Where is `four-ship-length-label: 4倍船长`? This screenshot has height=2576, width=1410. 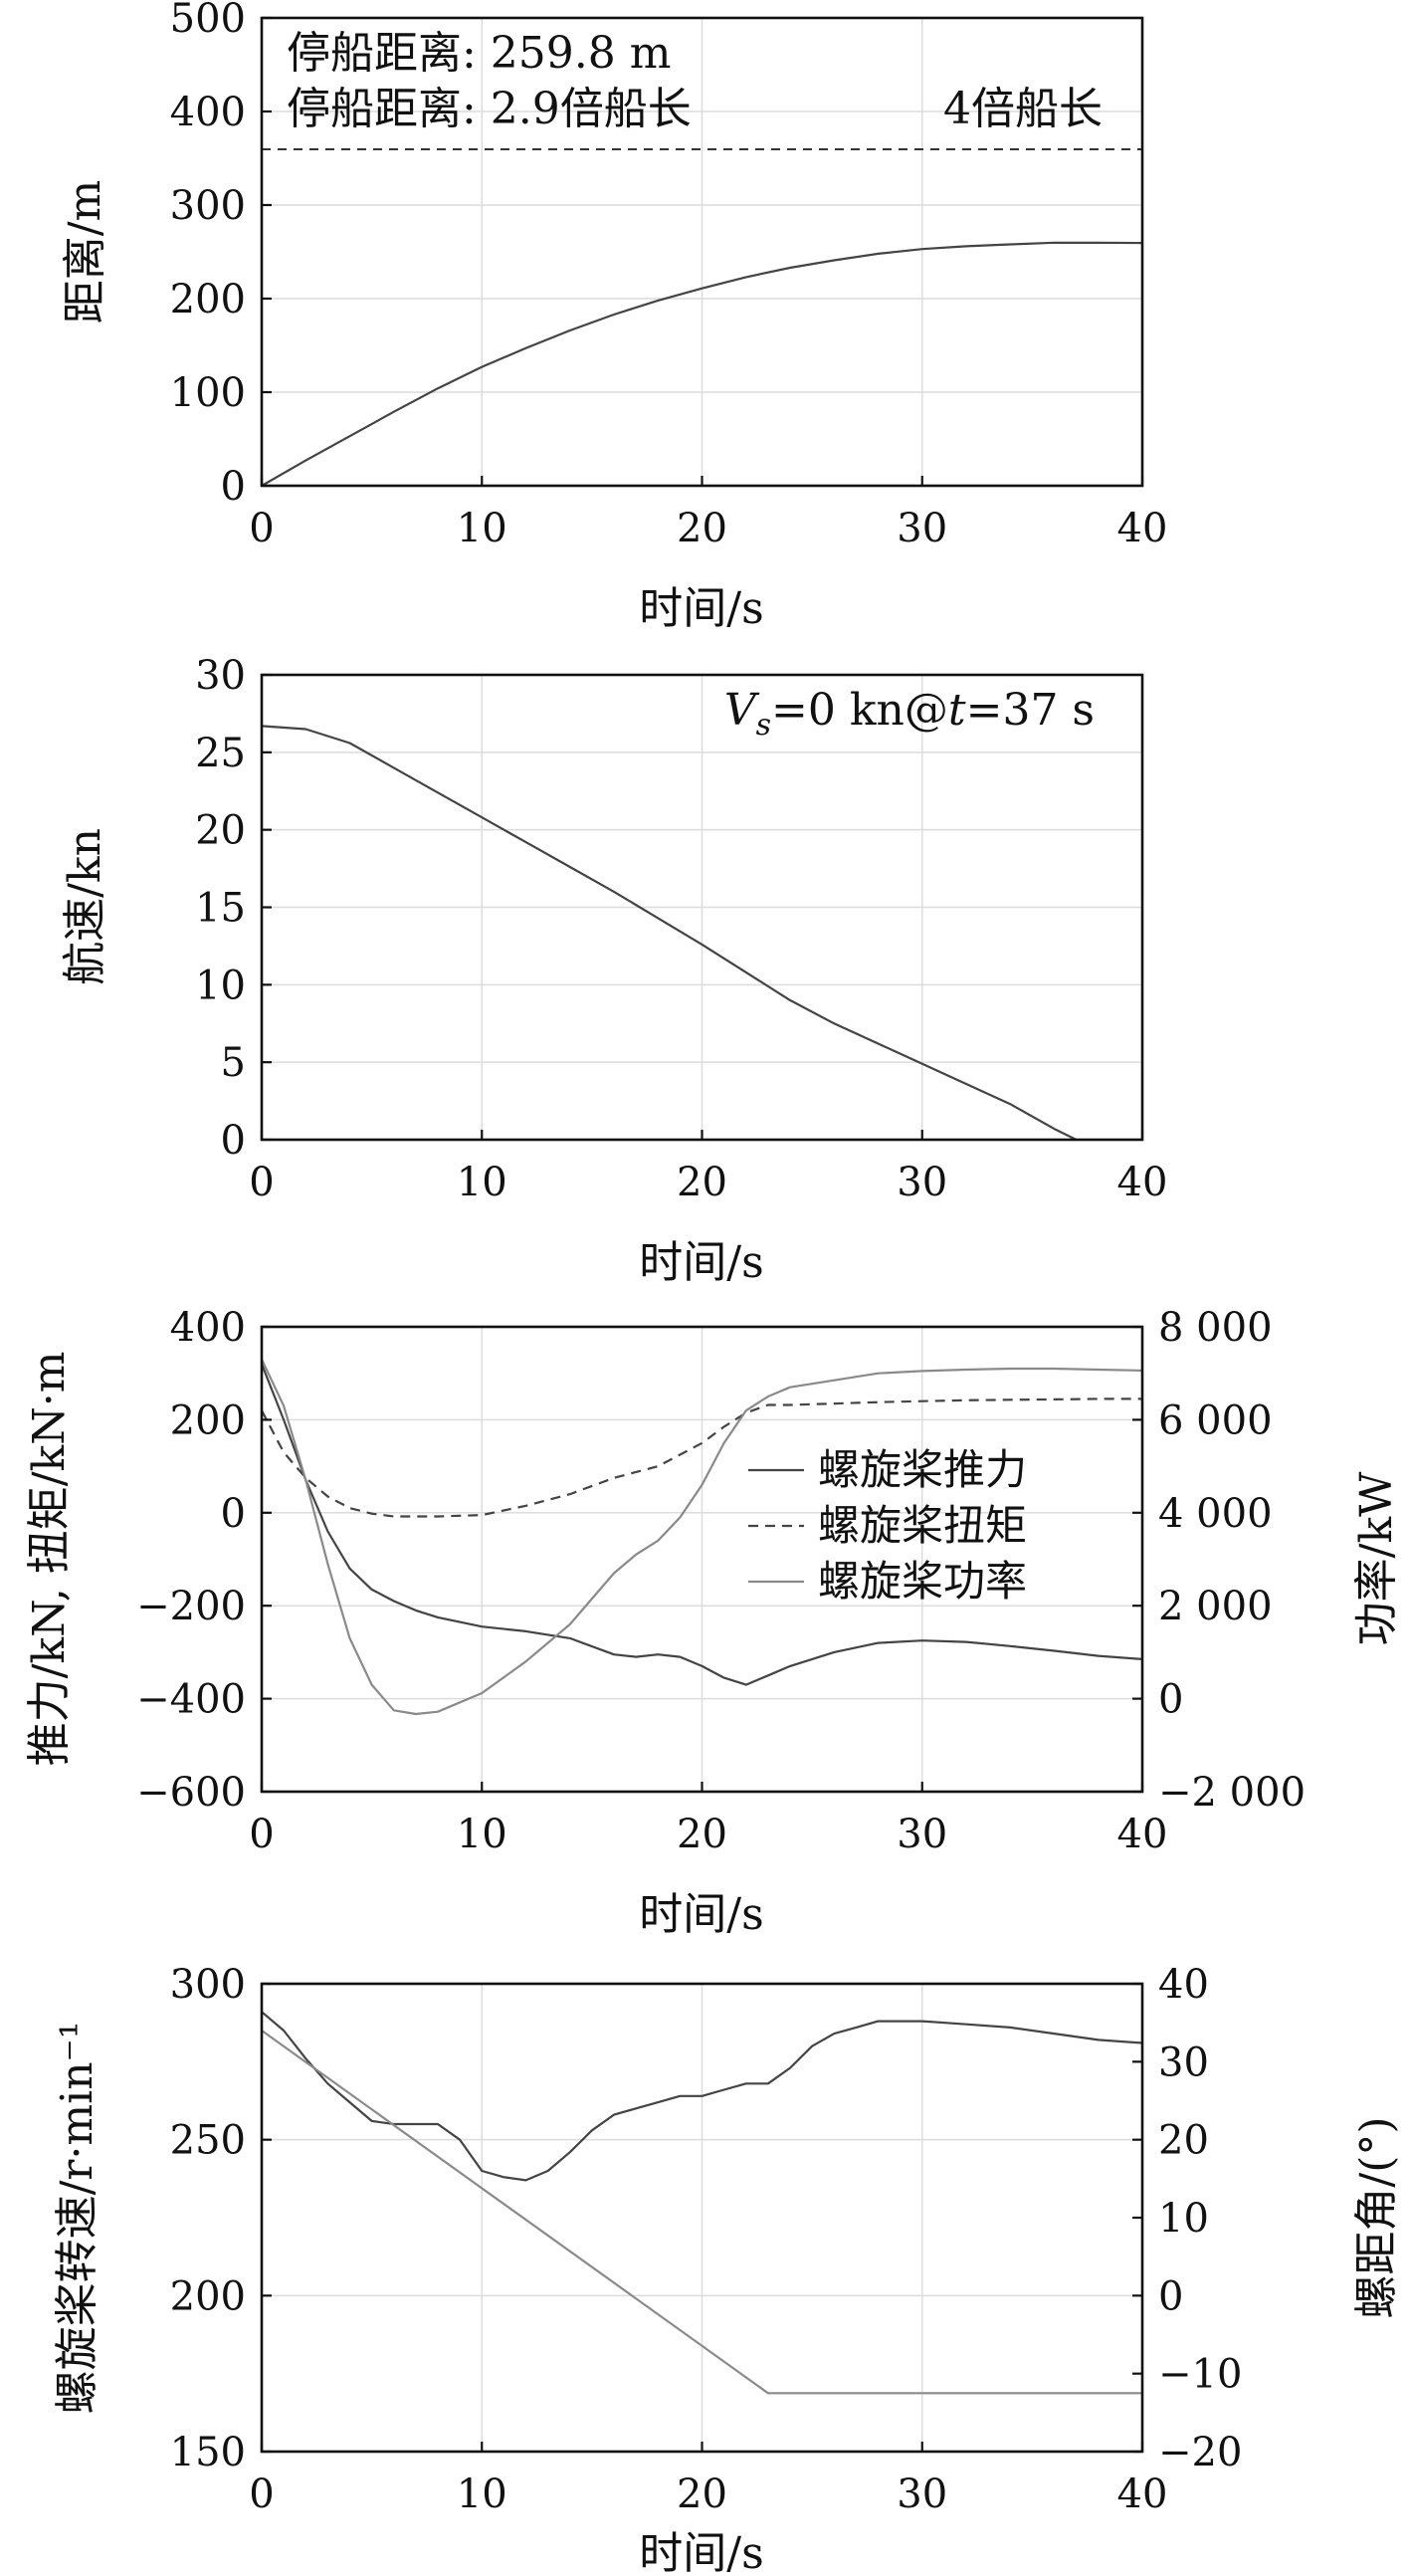 four-ship-length-label: 4倍船长 is located at coordinates (1023, 109).